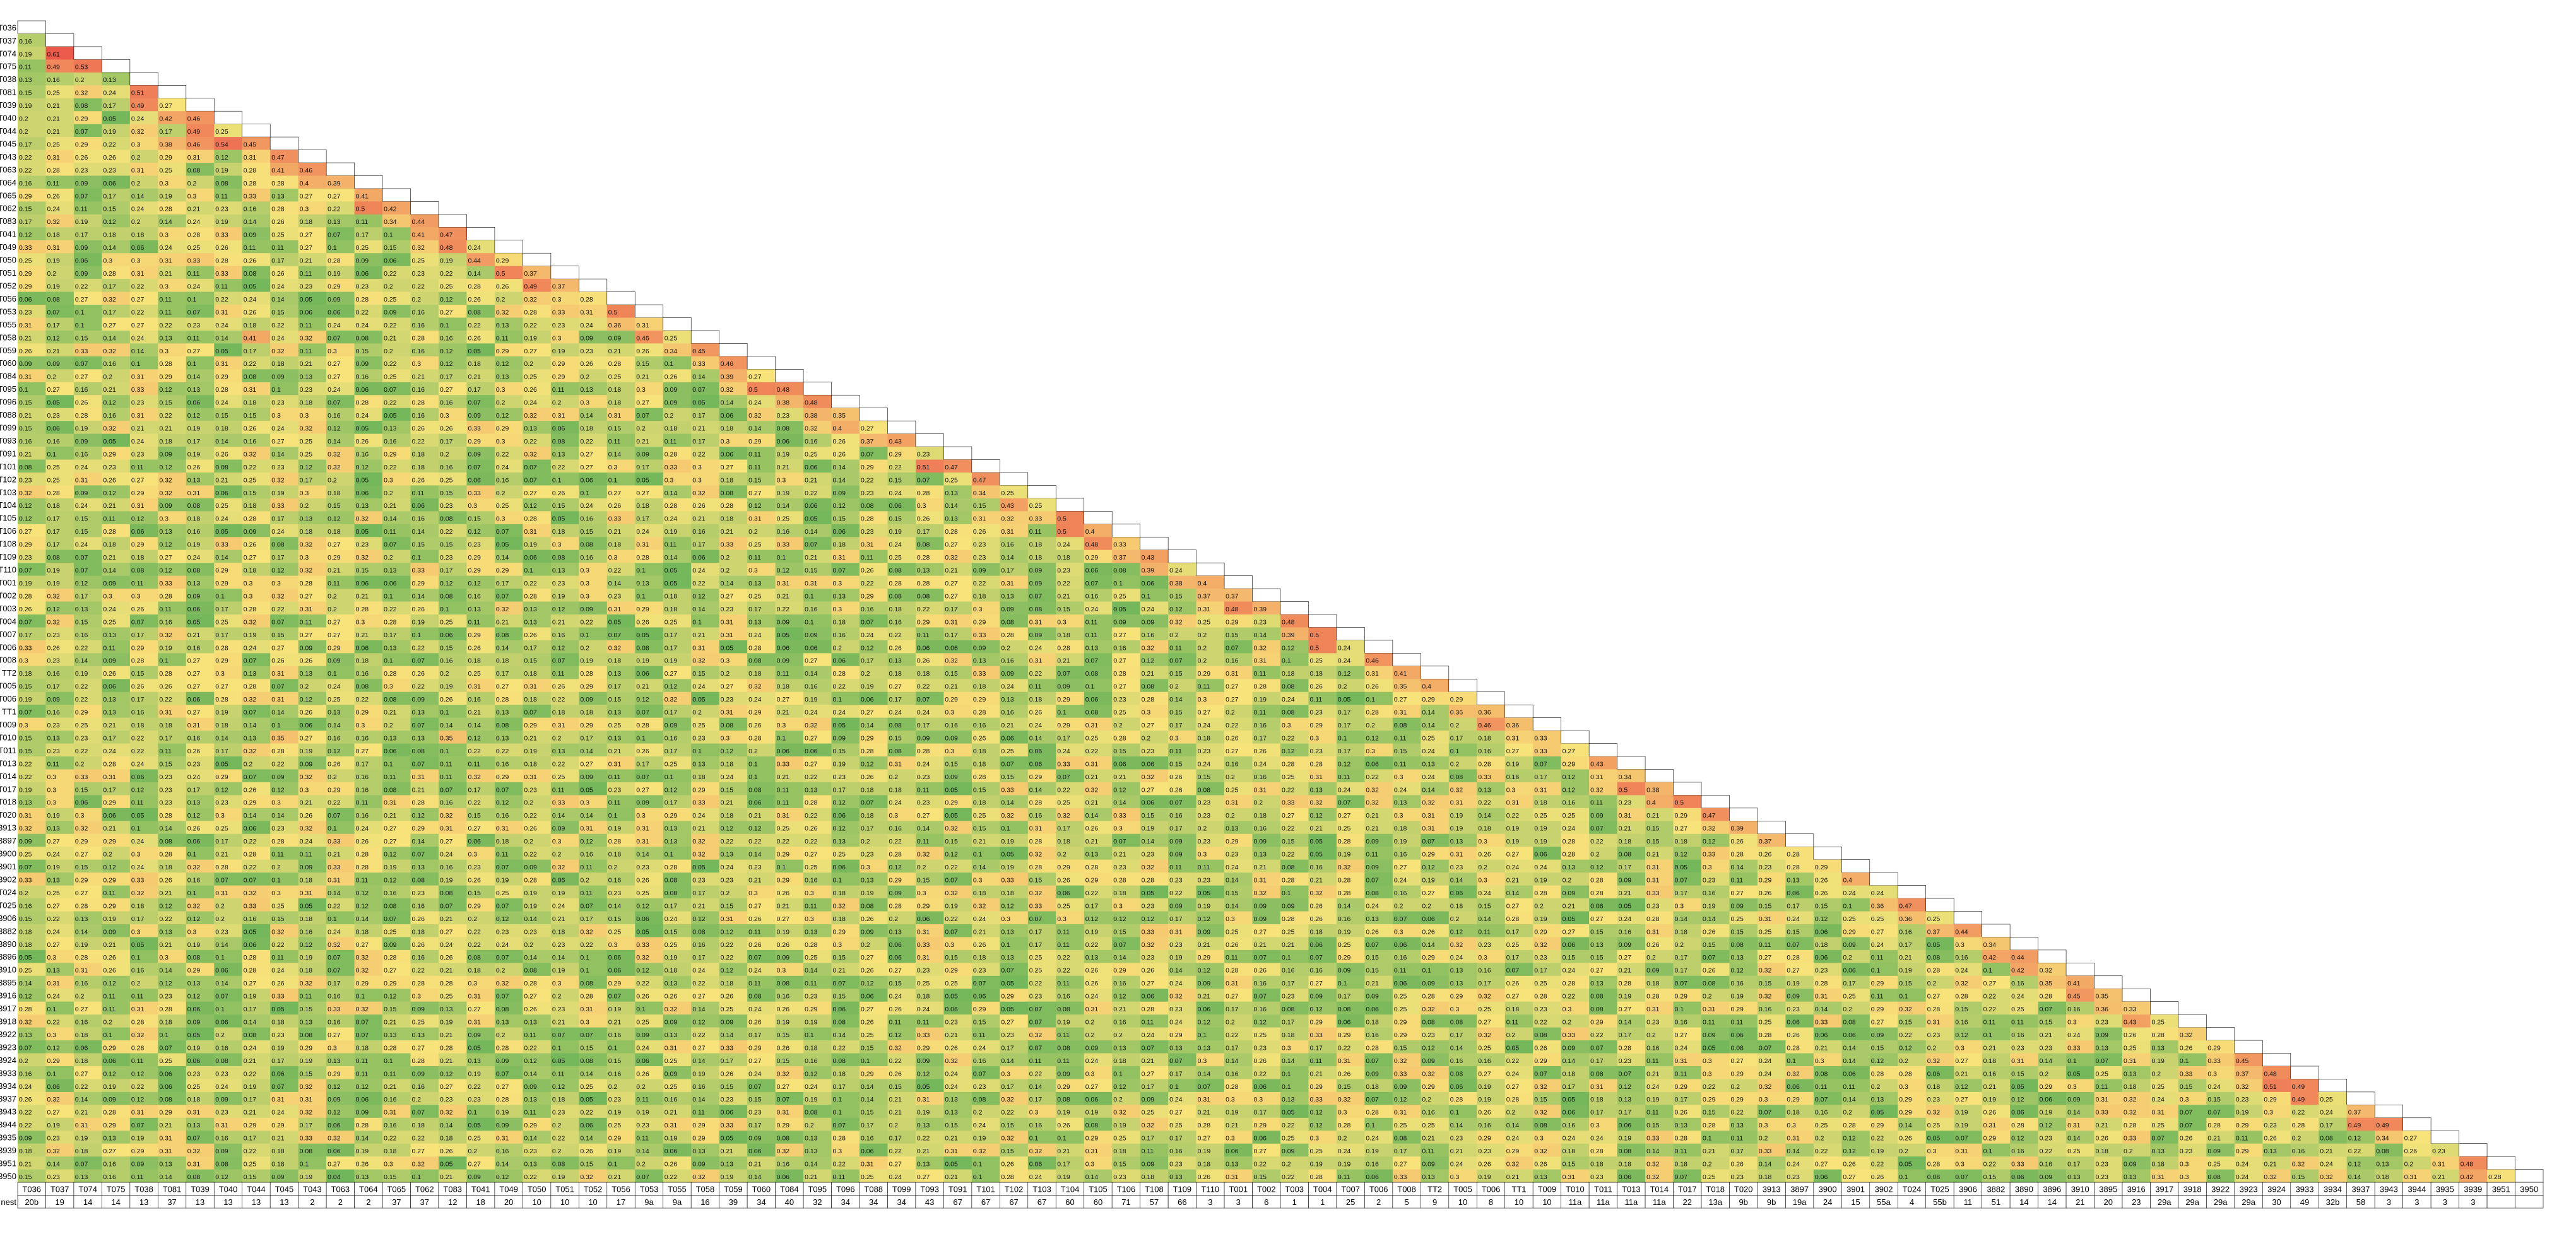 Image resolution: width=2576 pixels, height=1234 pixels. I want to click on cell-value: 0.26, so click(54, 196).